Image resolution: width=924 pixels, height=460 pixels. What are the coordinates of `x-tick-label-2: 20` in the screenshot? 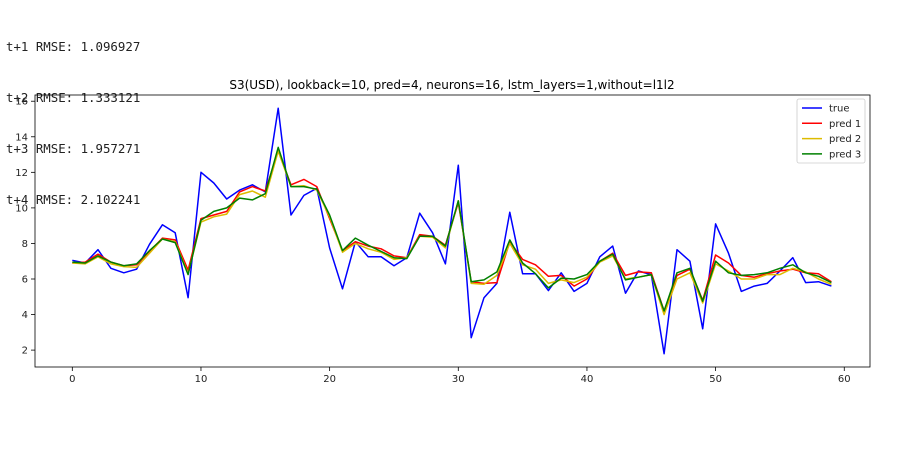 It's located at (329, 379).